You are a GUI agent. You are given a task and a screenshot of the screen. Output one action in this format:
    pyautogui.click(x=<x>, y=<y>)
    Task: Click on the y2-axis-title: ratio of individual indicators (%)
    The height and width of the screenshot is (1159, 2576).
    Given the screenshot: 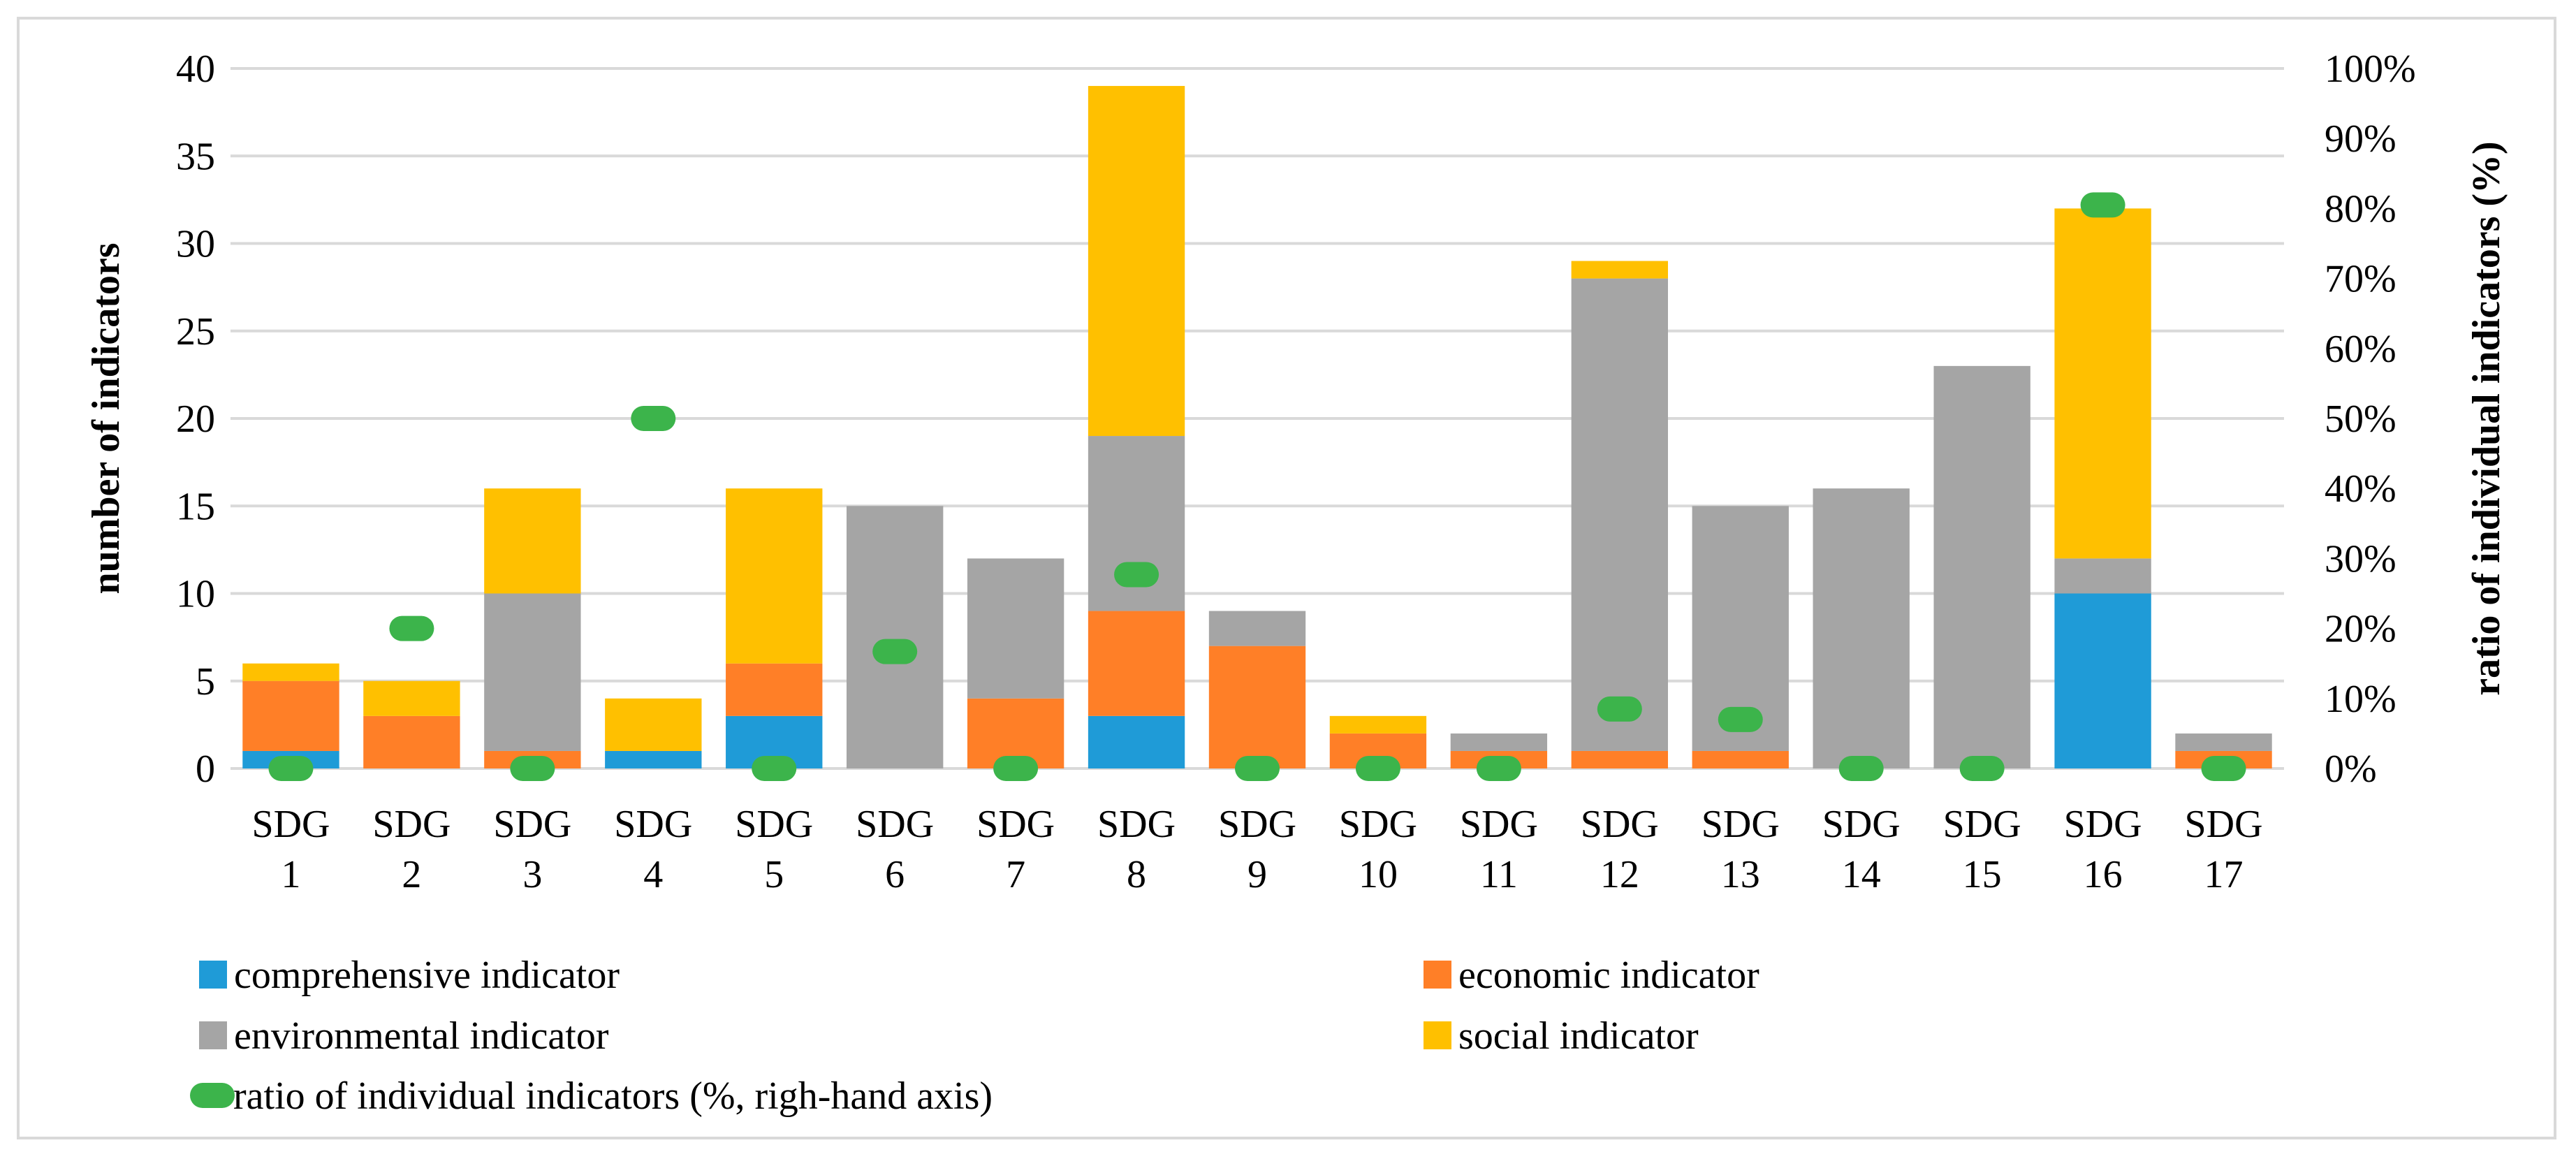 What is the action you would take?
    pyautogui.click(x=2486, y=418)
    